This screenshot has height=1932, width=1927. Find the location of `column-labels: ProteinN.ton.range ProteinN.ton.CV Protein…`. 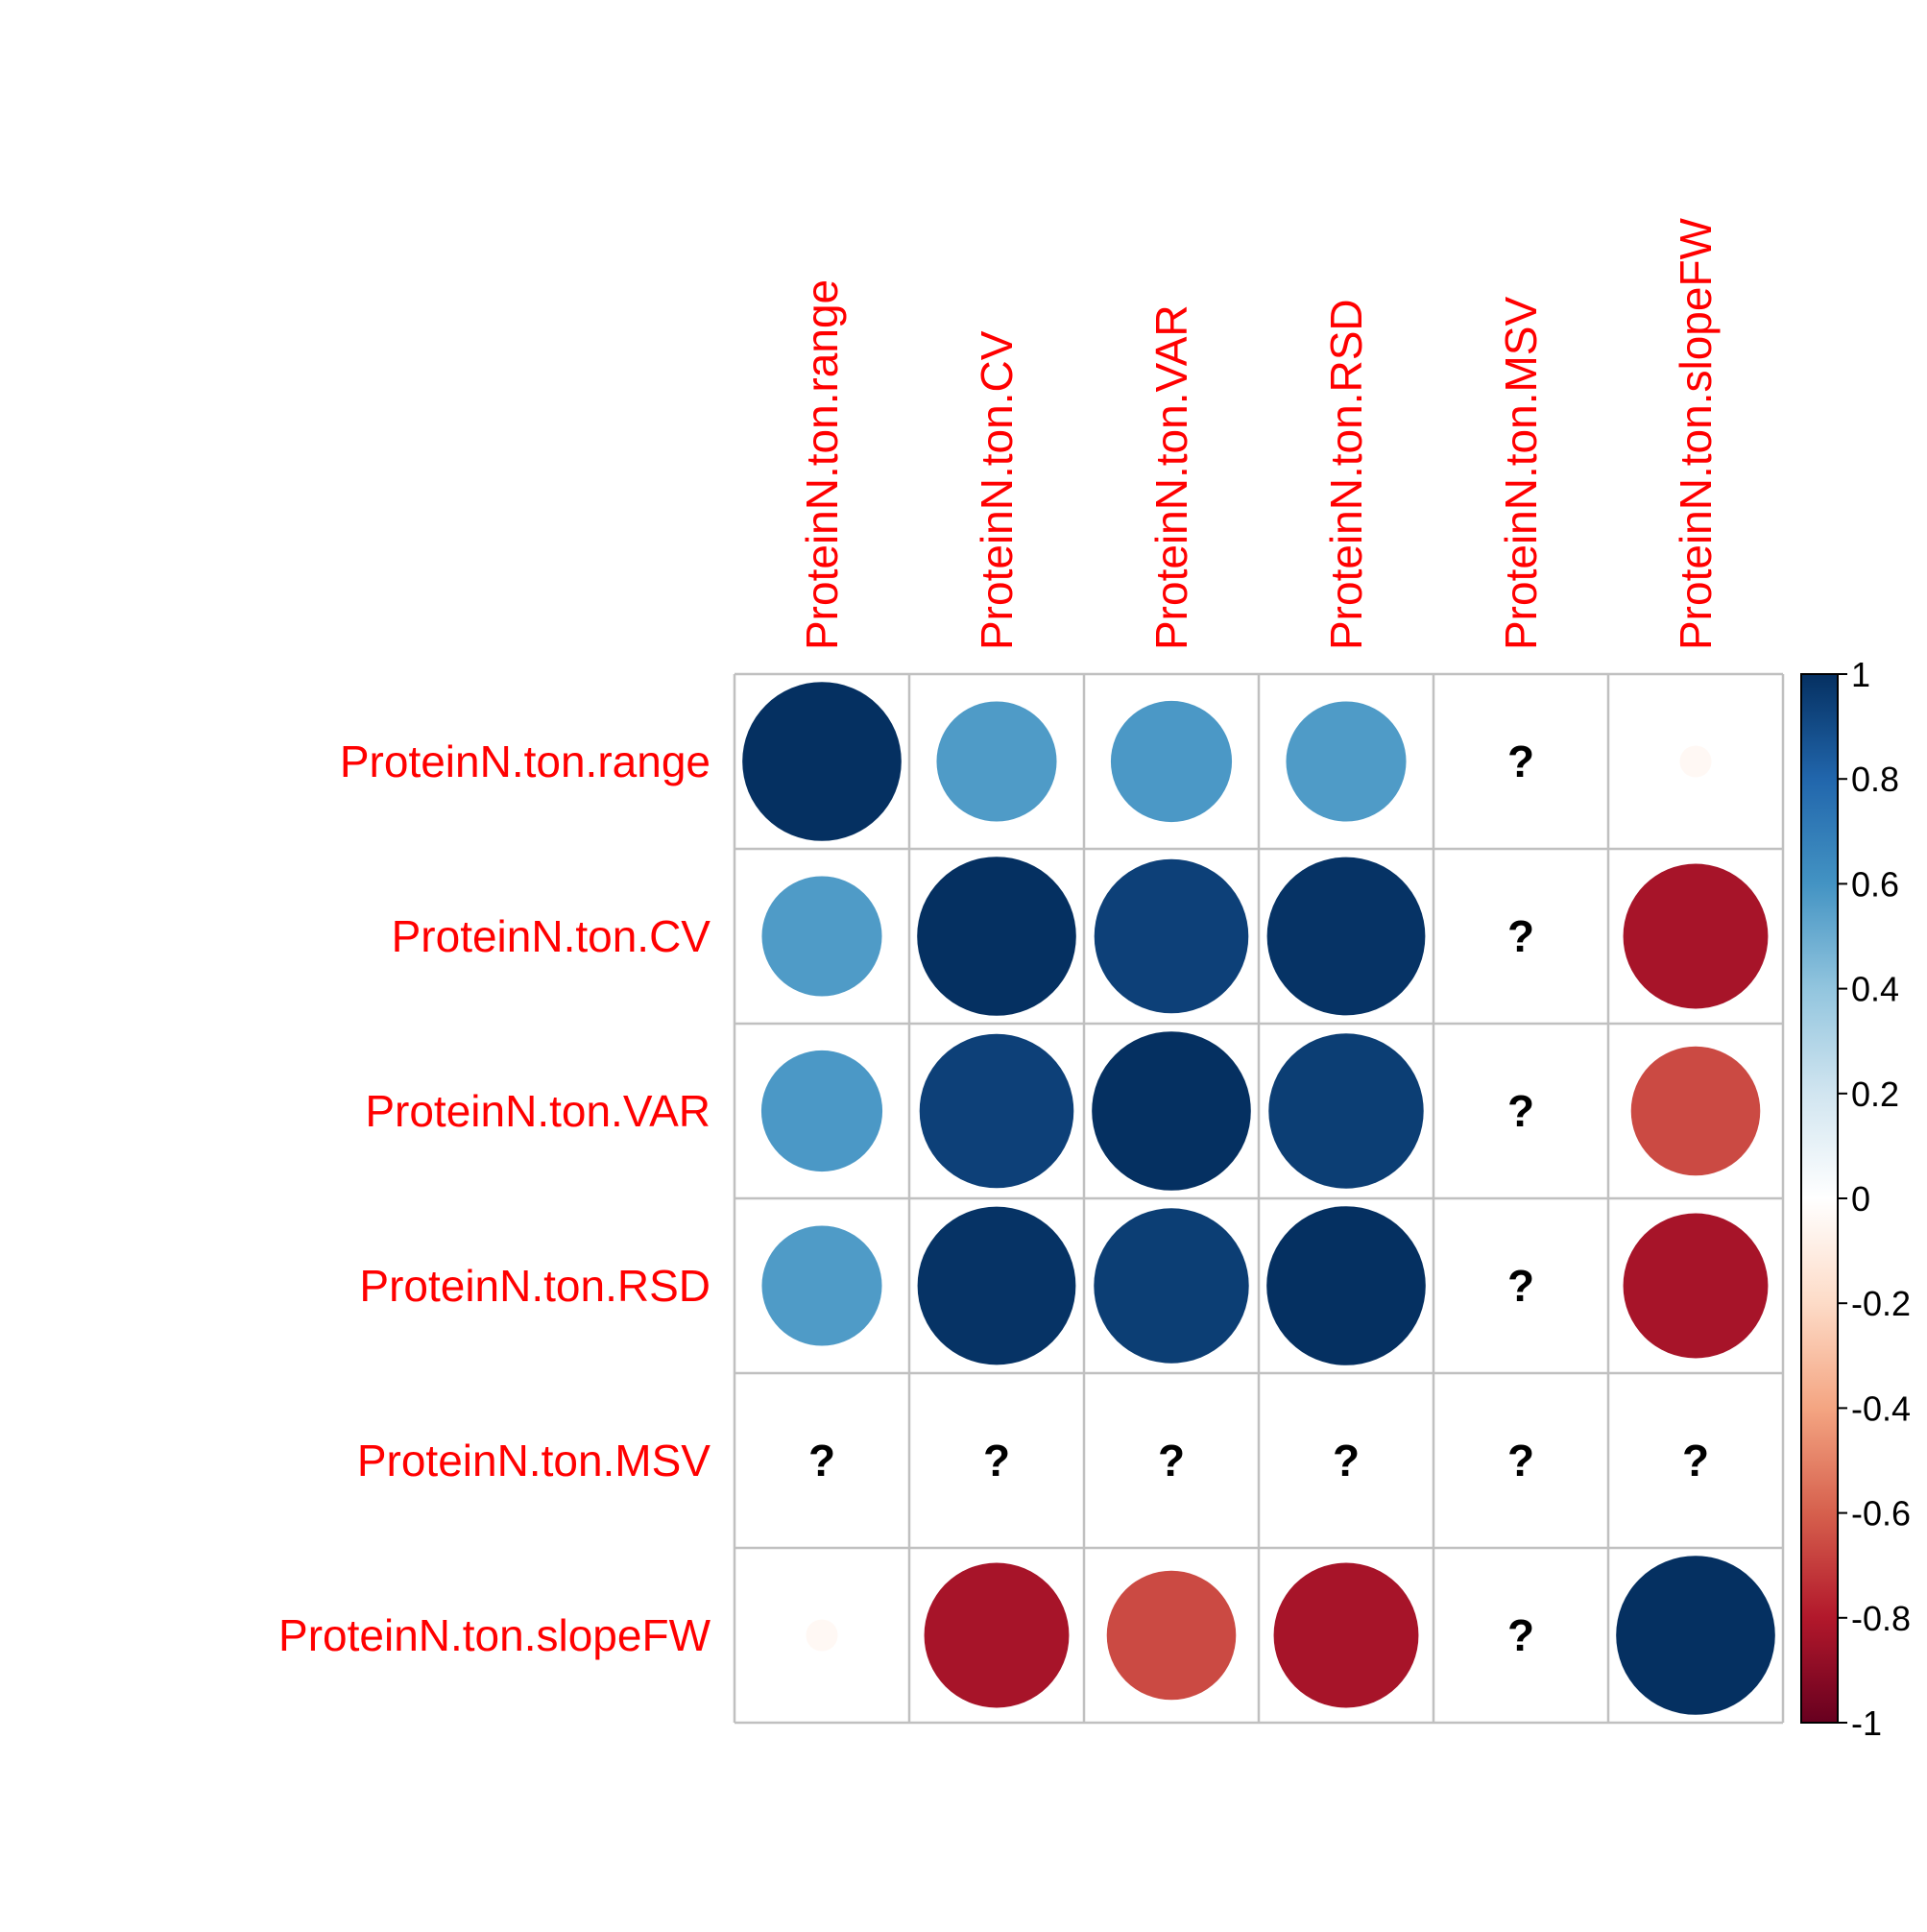

column-labels: ProteinN.ton.range ProteinN.ton.CV Protein… is located at coordinates (1259, 433).